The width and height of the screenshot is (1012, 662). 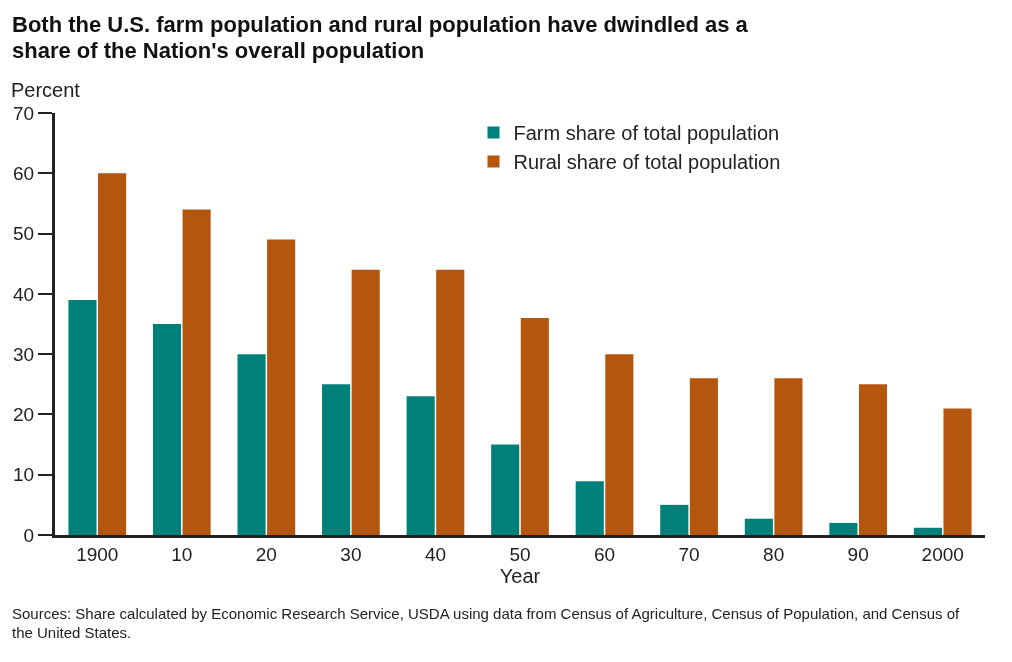 I want to click on x-tick-label: 30, so click(x=351, y=554).